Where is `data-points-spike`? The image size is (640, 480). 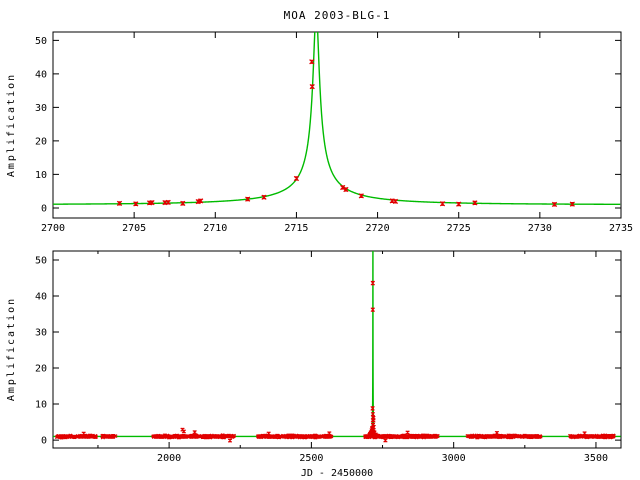
data-points-spike is located at coordinates (373, 423).